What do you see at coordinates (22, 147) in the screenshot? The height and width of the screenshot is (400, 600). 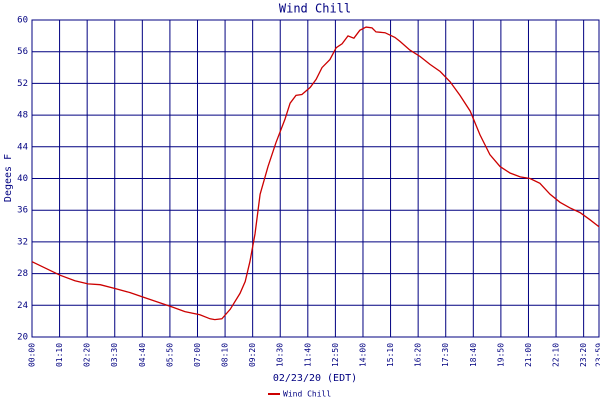 I see `y-tick-label: 44` at bounding box center [22, 147].